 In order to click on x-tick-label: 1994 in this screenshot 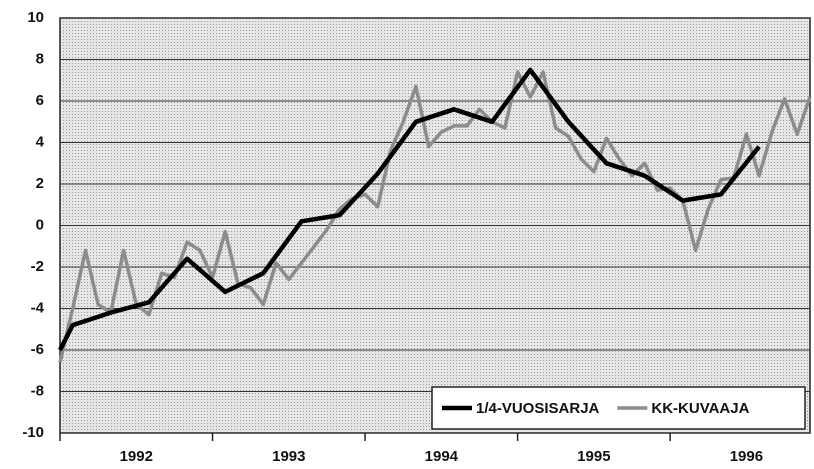, I will do `click(442, 456)`.